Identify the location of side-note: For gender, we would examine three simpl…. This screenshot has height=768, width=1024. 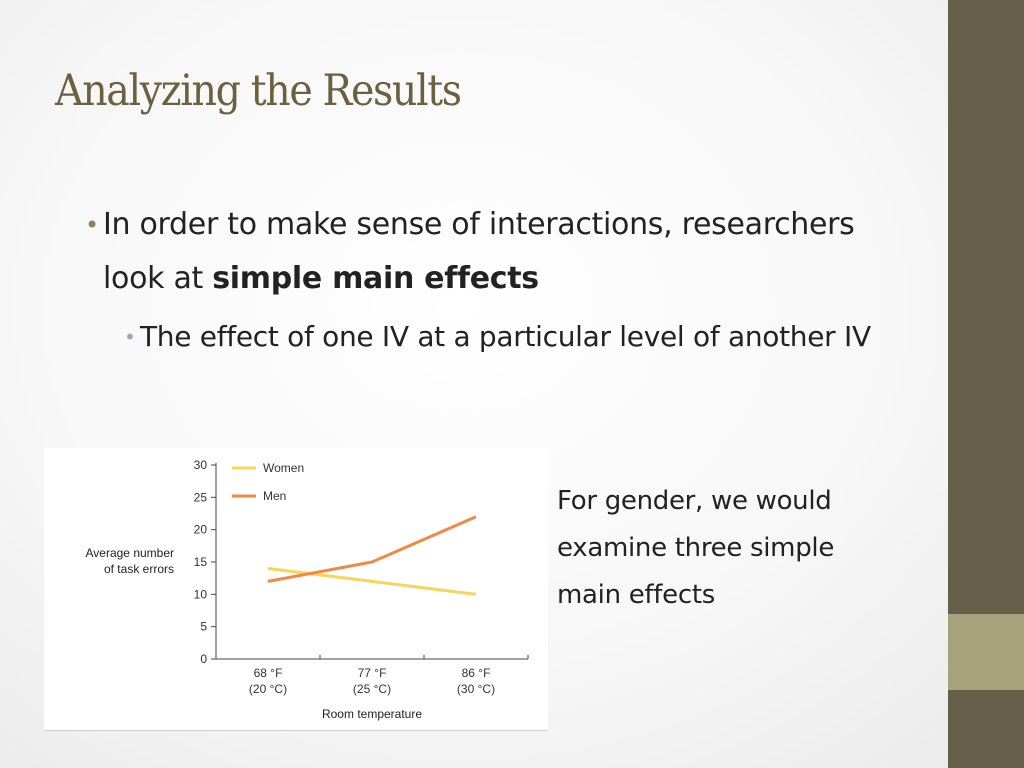
(696, 548).